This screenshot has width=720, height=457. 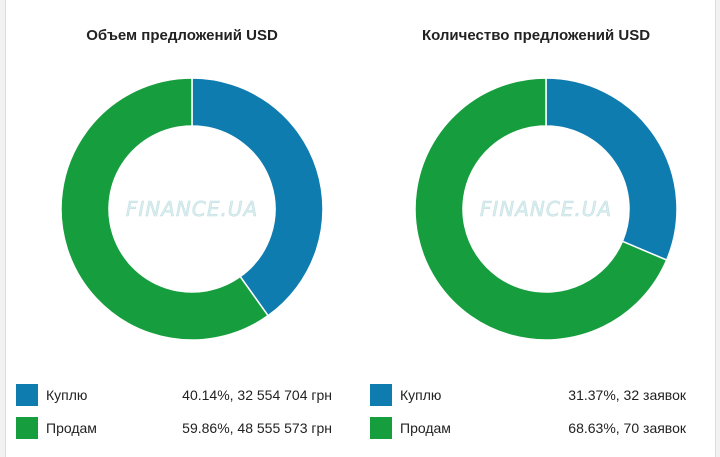 What do you see at coordinates (257, 427) in the screenshot?
I see `legend-value-sell: 59.86%, 48 555 573 грн` at bounding box center [257, 427].